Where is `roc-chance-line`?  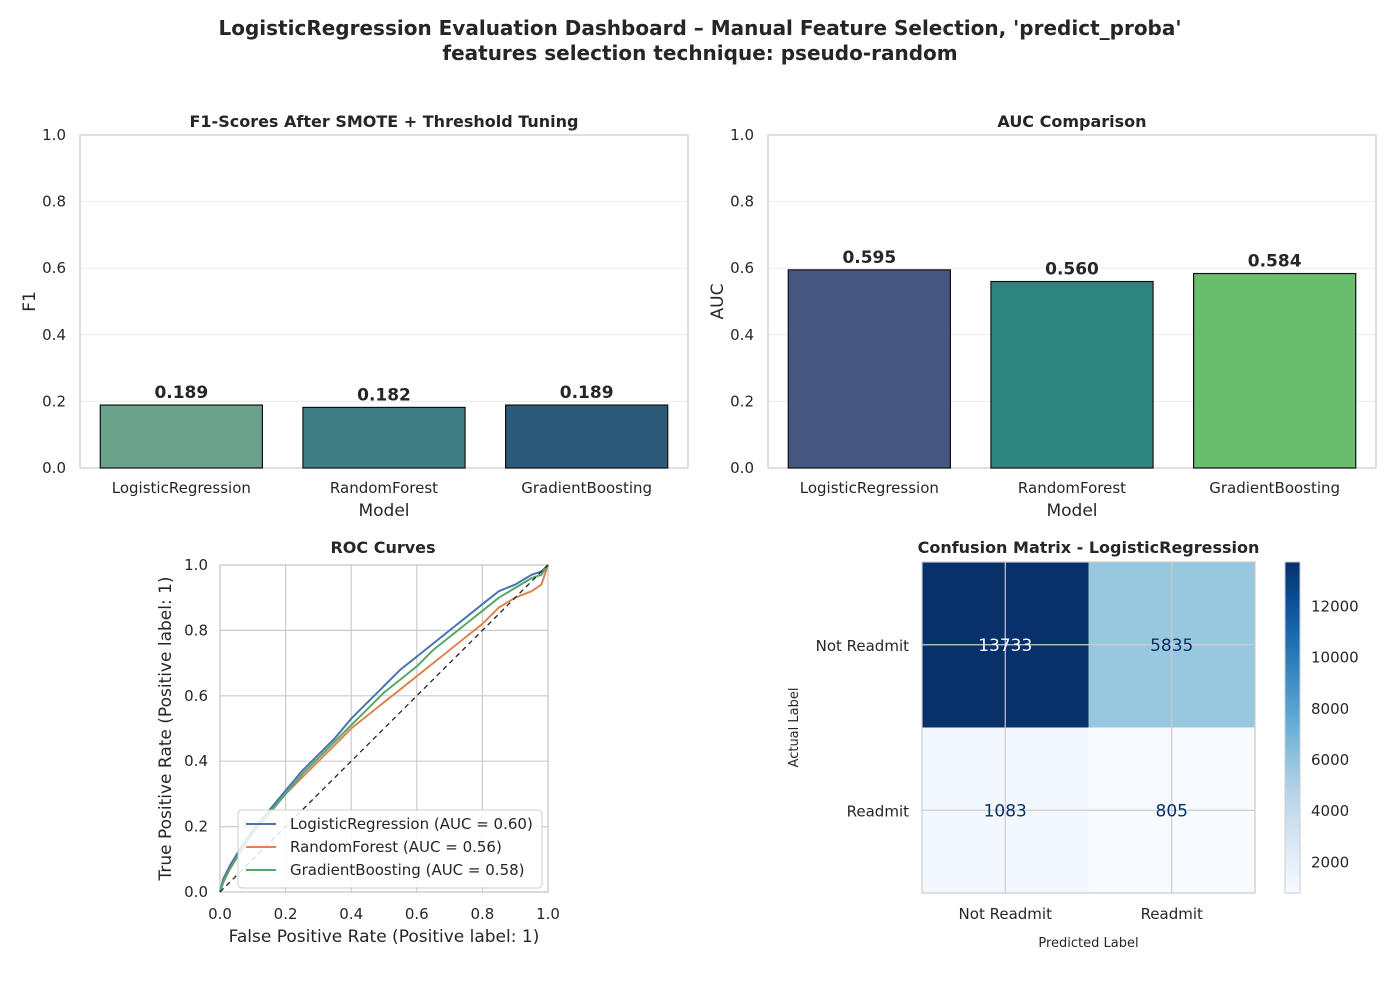
roc-chance-line is located at coordinates (384, 728).